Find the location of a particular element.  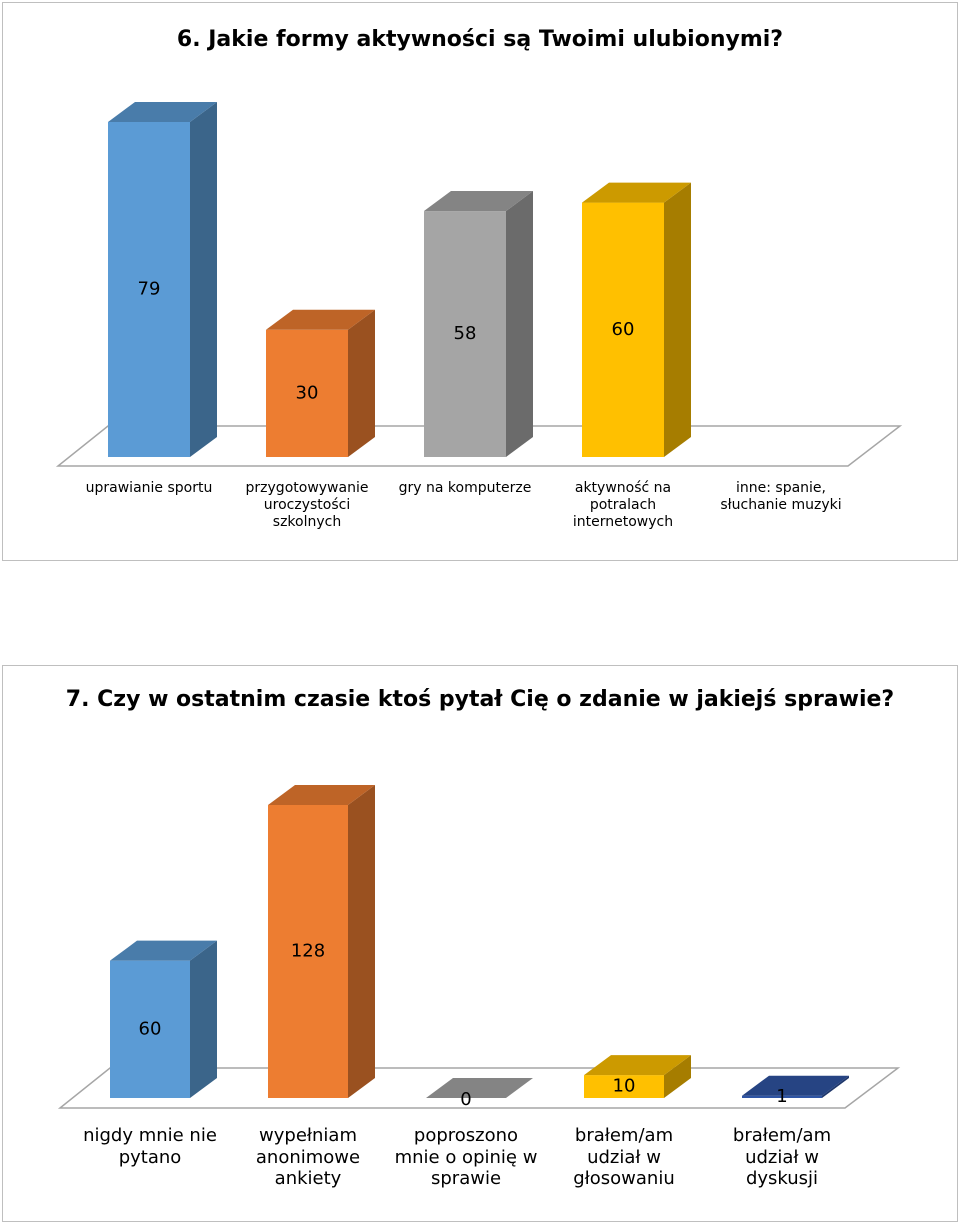

category-label: inne: spanie, słuchanie muzyki is located at coordinates (781, 496).